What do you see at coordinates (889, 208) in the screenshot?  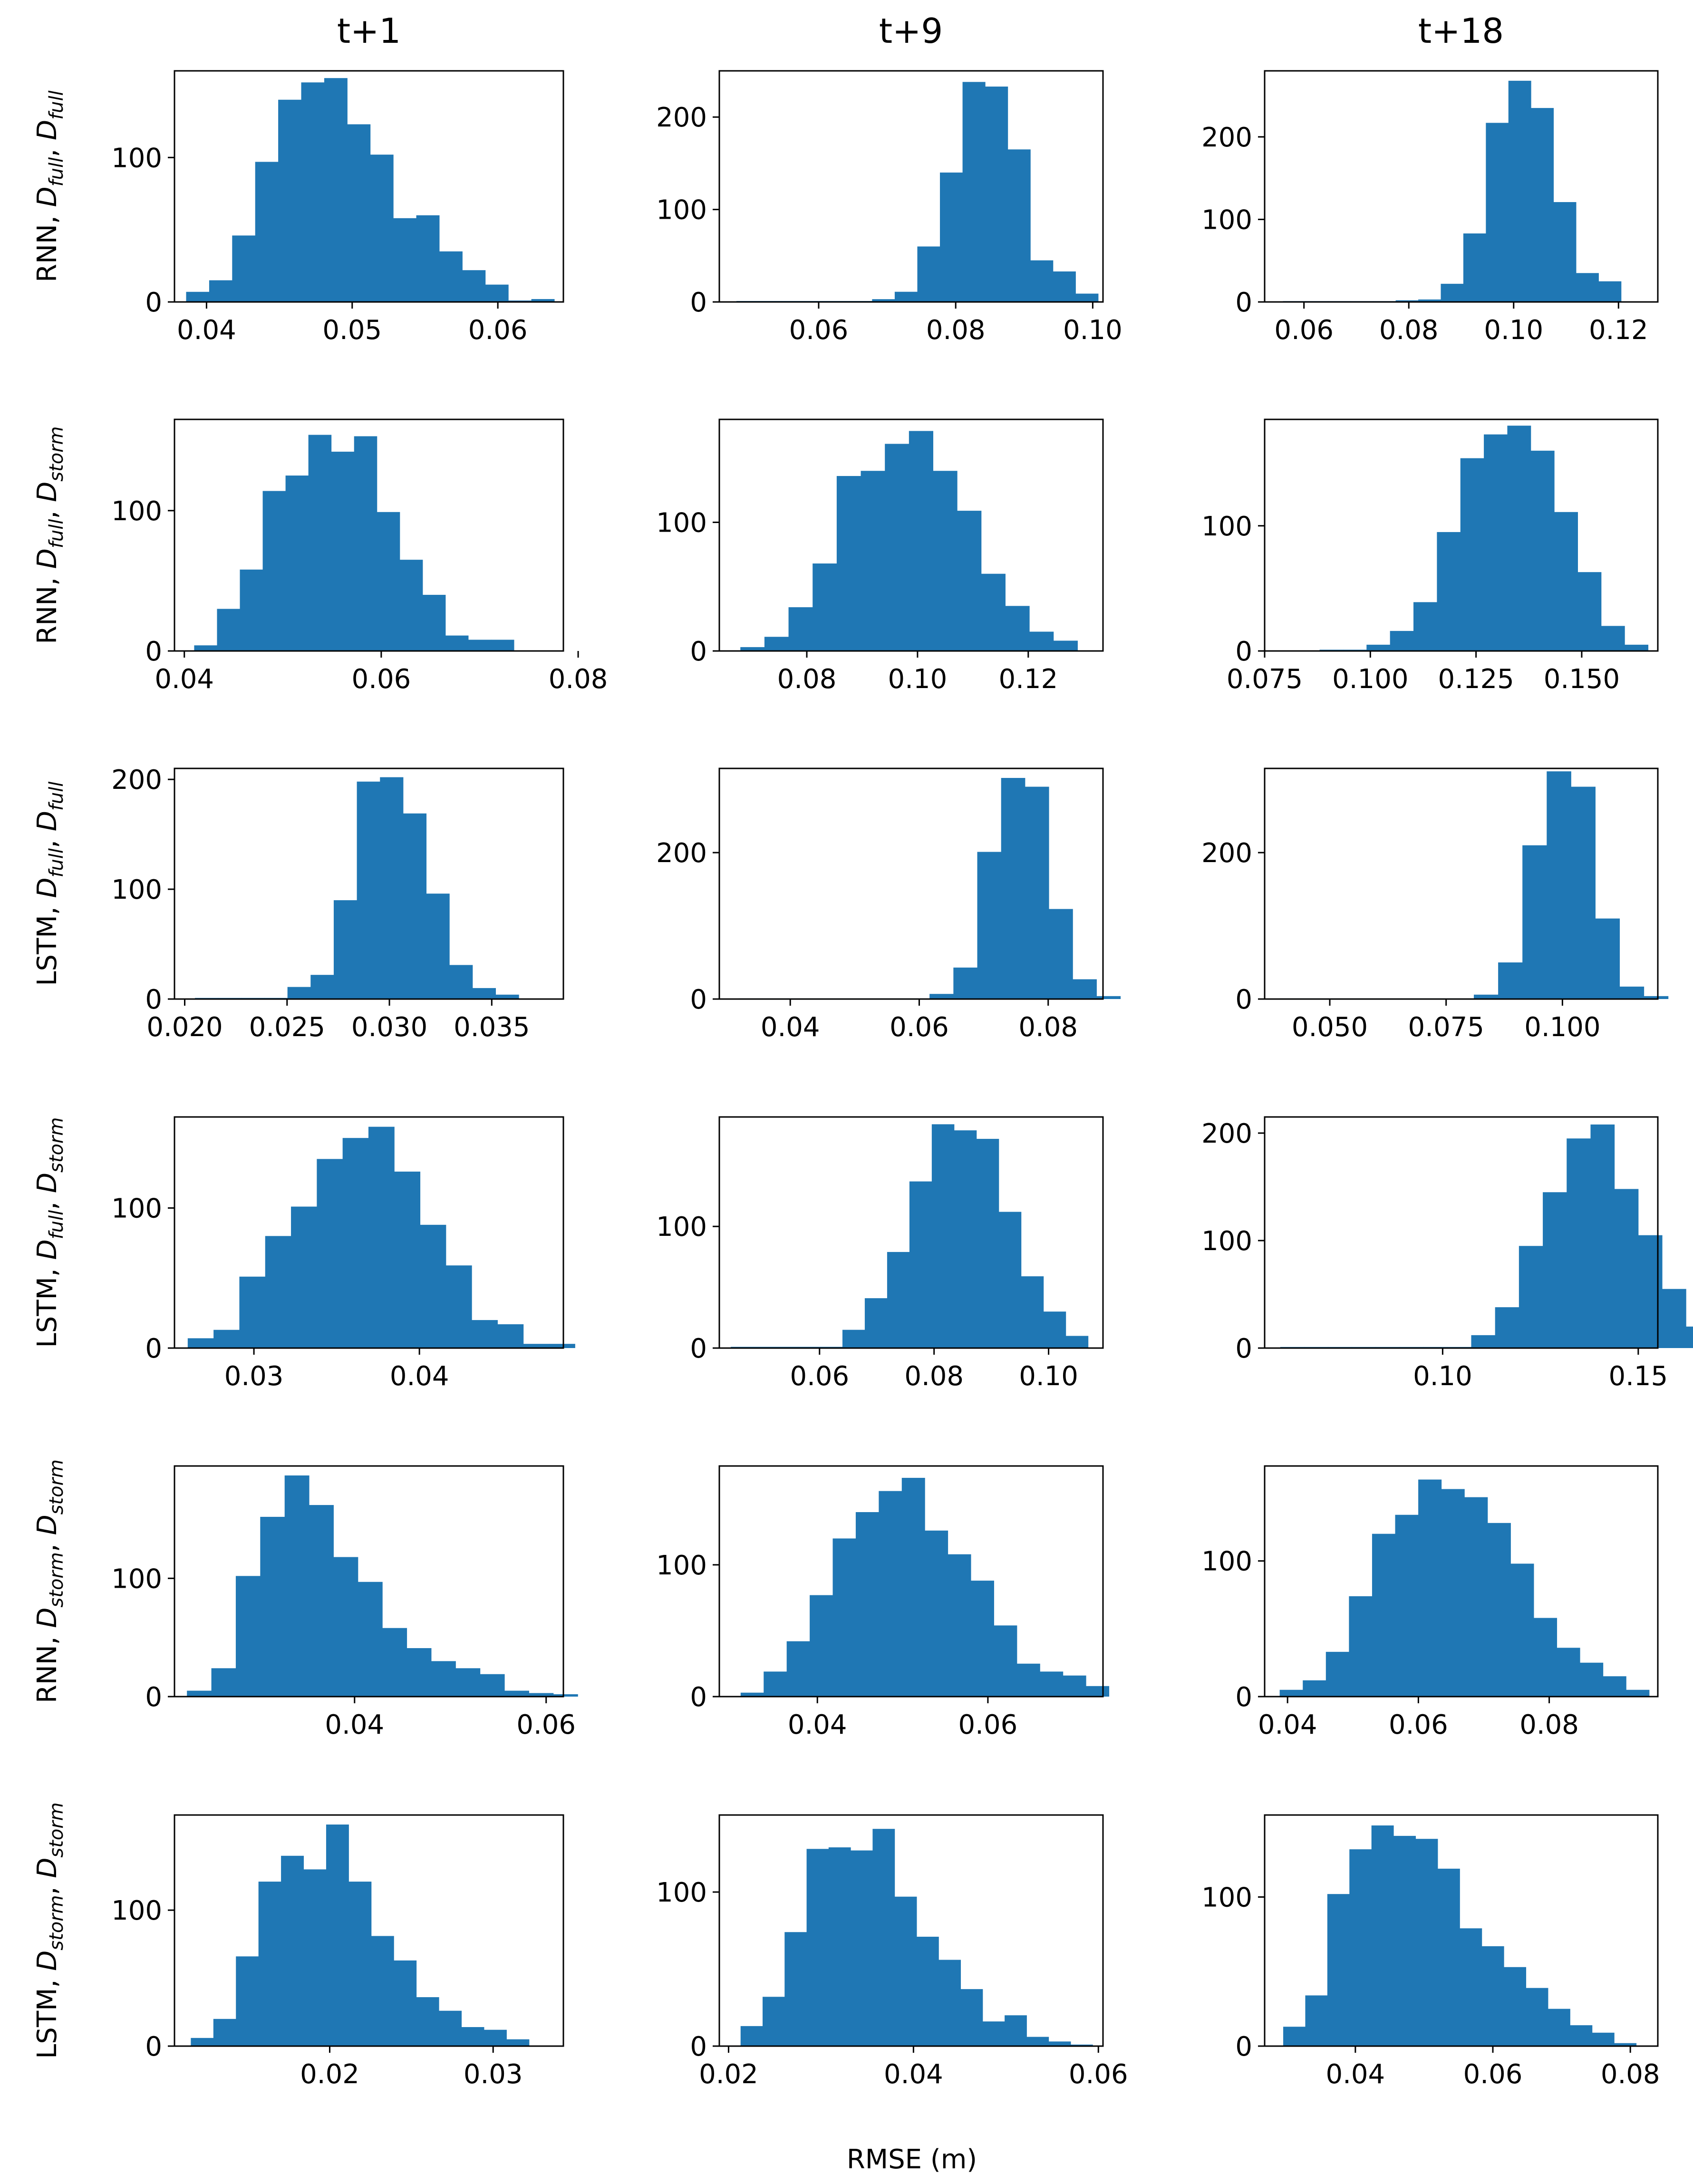 I see `histogram-panel-r1-c2: 0.06 0.08 0.10 0 100 200` at bounding box center [889, 208].